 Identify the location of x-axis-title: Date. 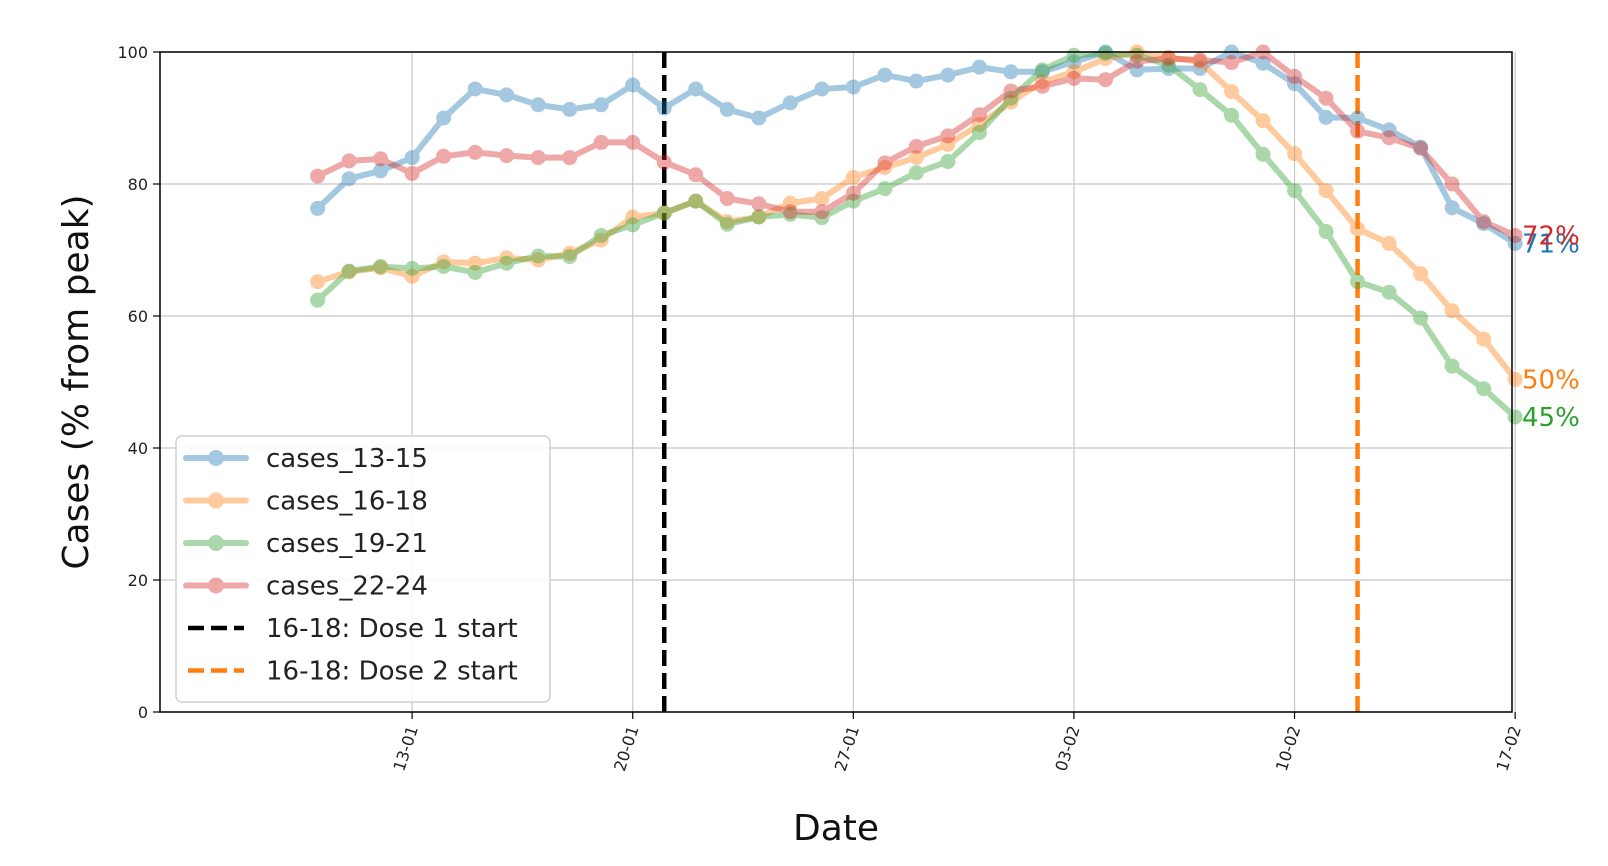
(836, 828).